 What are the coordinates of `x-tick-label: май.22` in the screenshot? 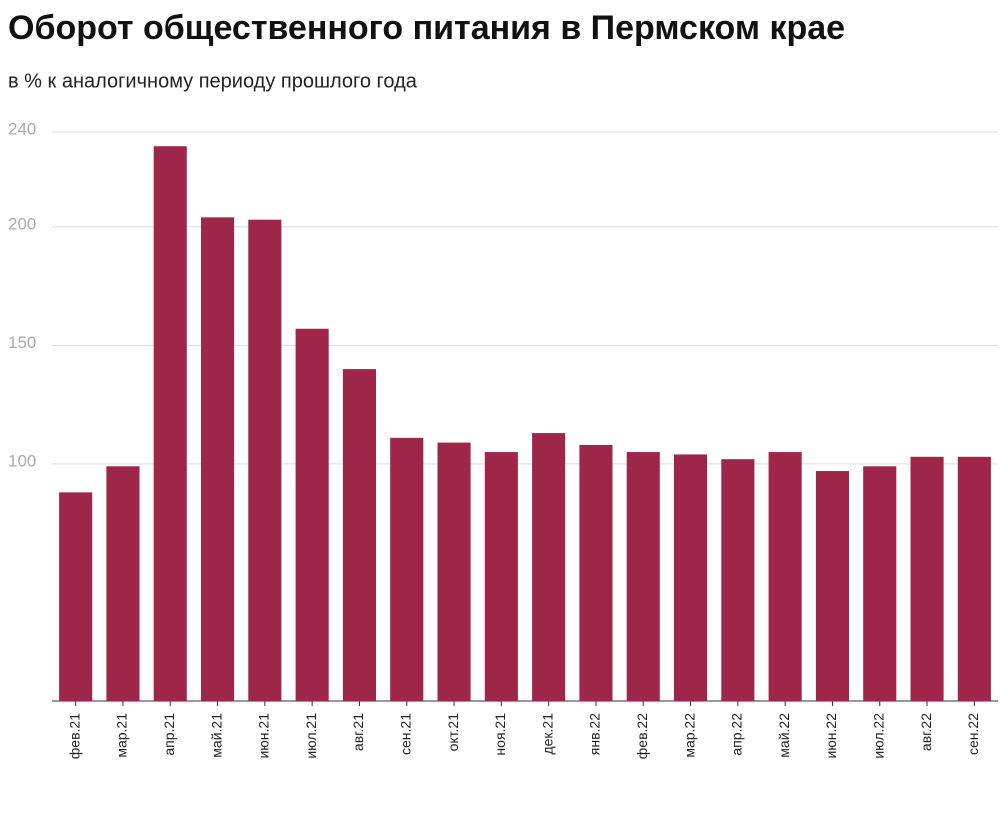 It's located at (784, 735).